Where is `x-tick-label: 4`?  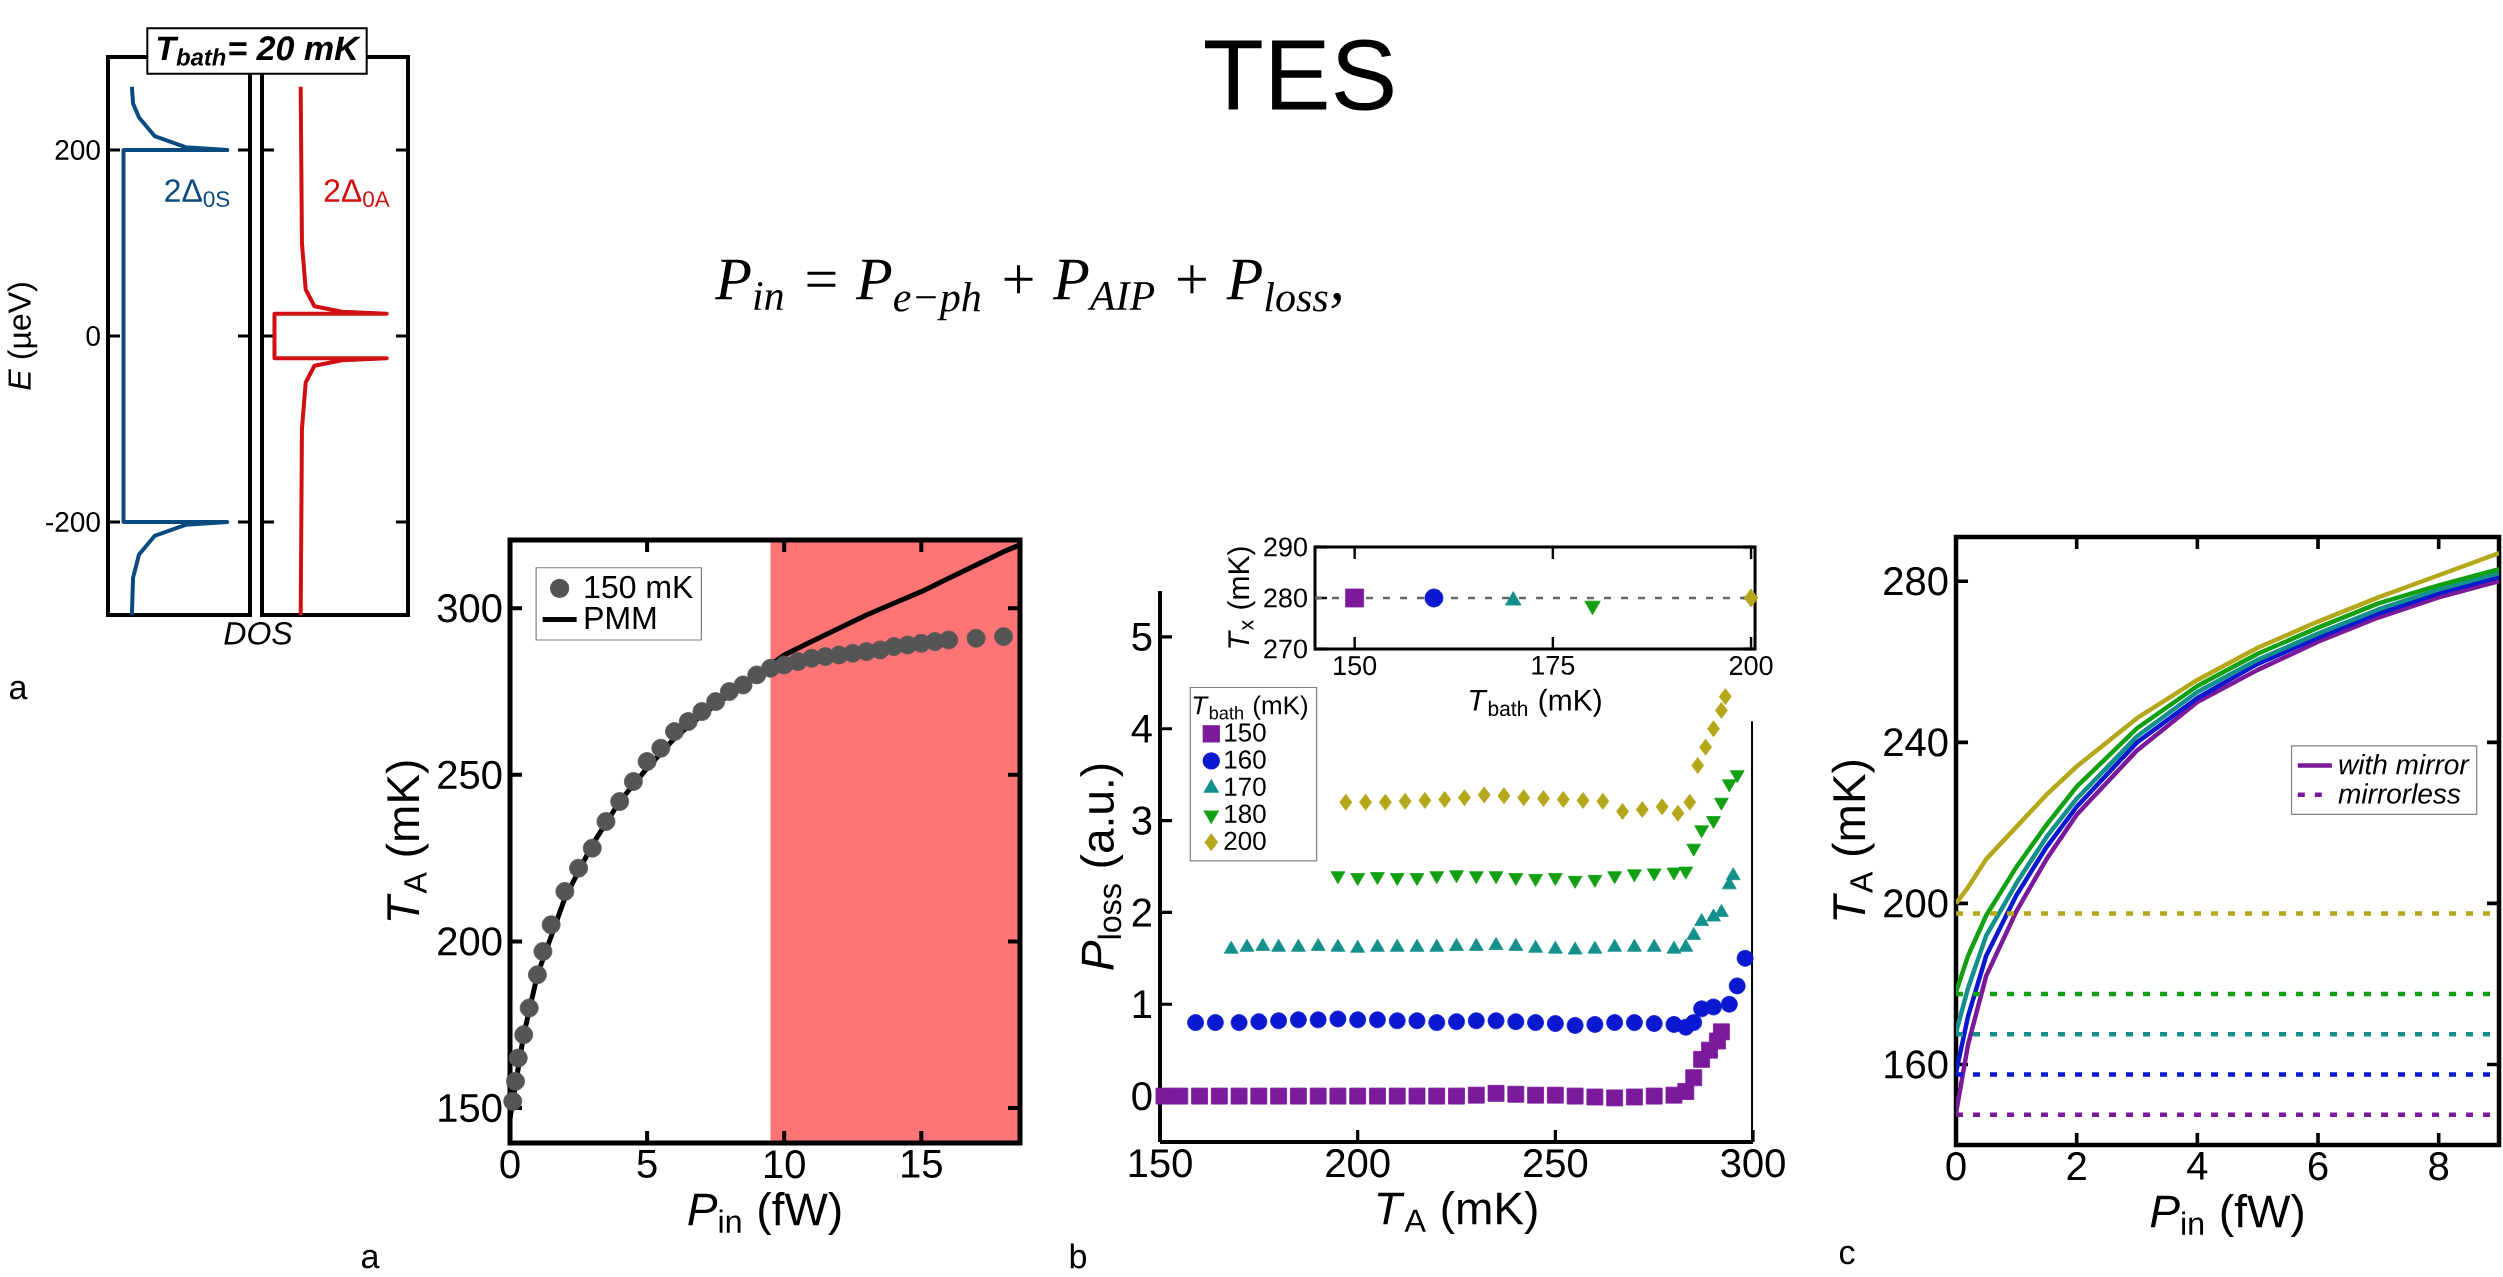 x-tick-label: 4 is located at coordinates (2197, 1166).